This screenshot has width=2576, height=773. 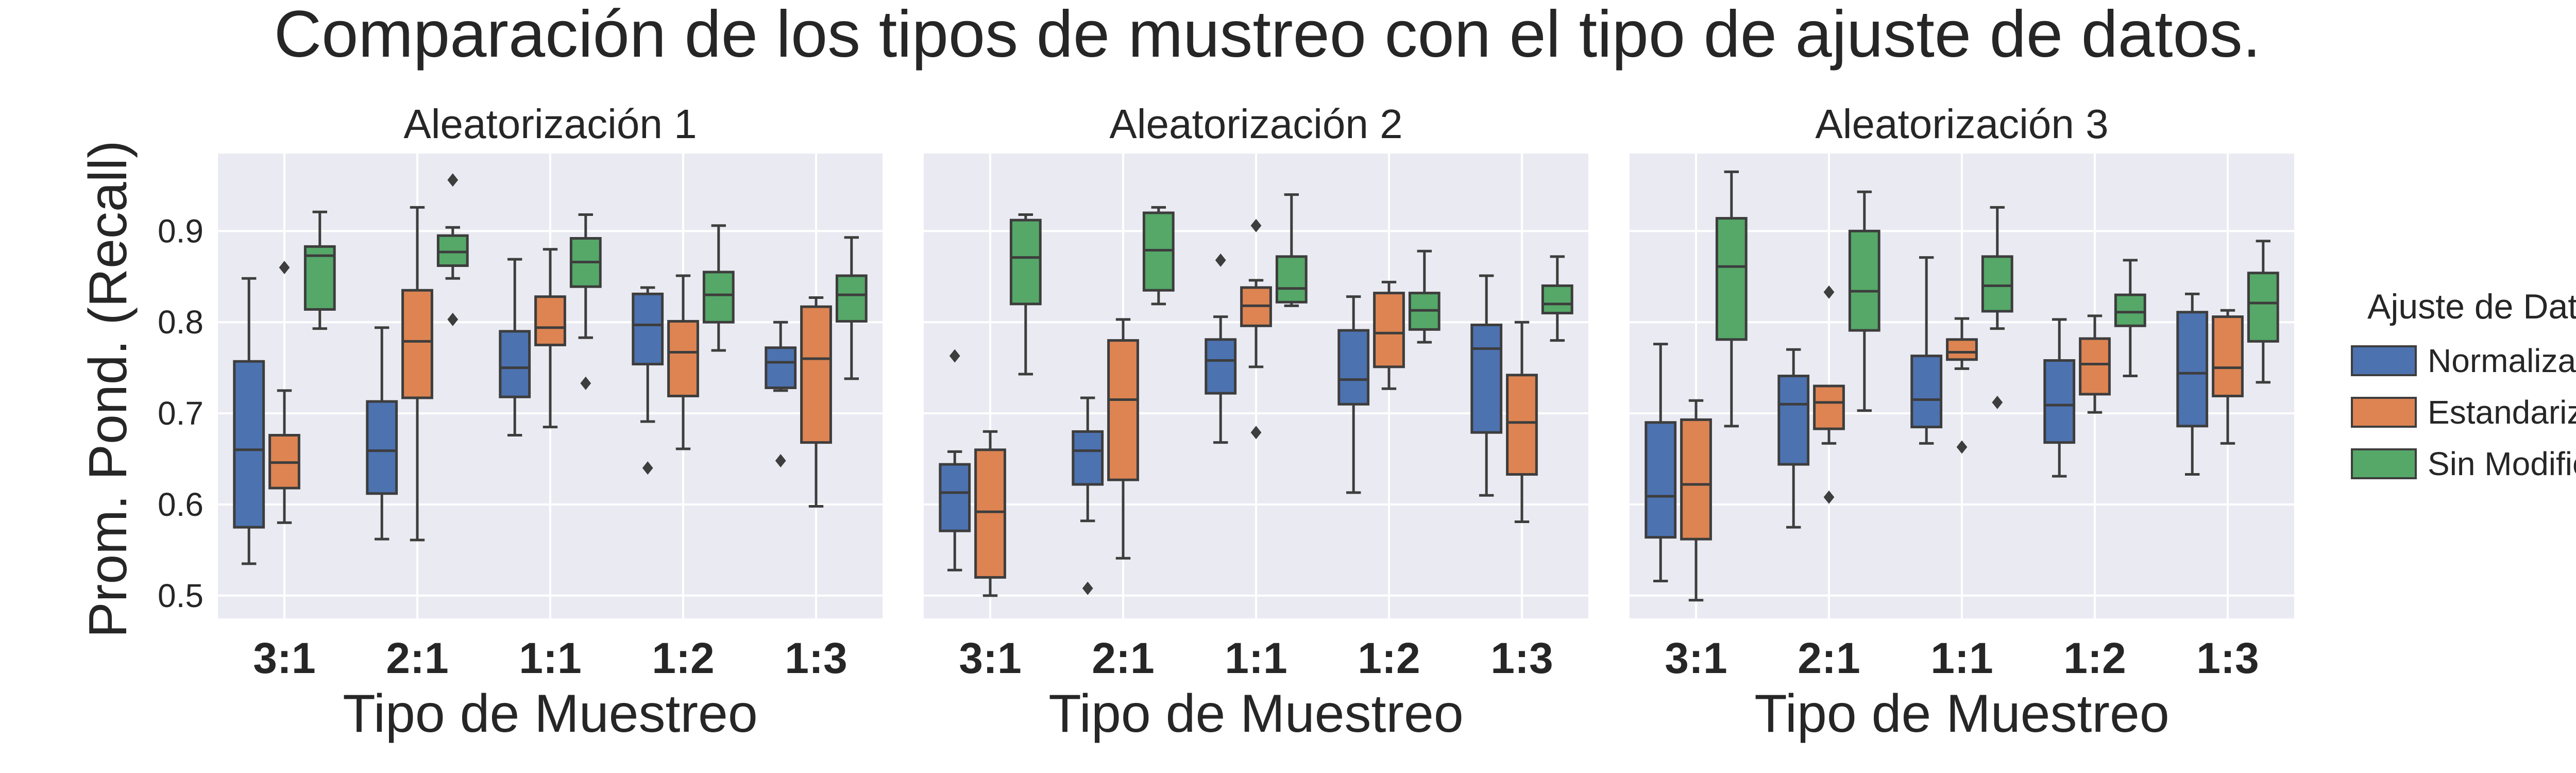 What do you see at coordinates (1255, 714) in the screenshot?
I see `x-axis-label: Tipo de Muestreo` at bounding box center [1255, 714].